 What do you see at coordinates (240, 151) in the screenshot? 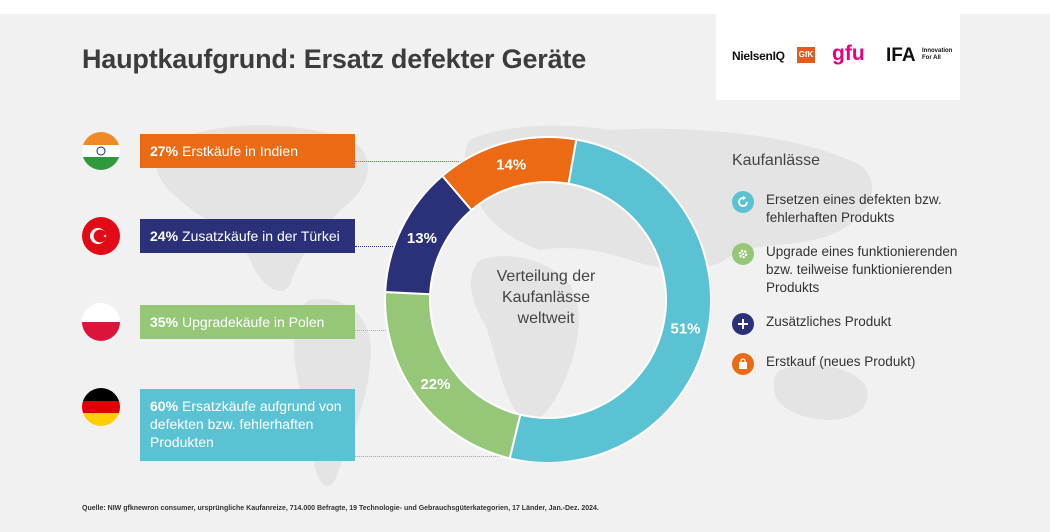
I see `callout-india-text: Erstkäufe in Indien` at bounding box center [240, 151].